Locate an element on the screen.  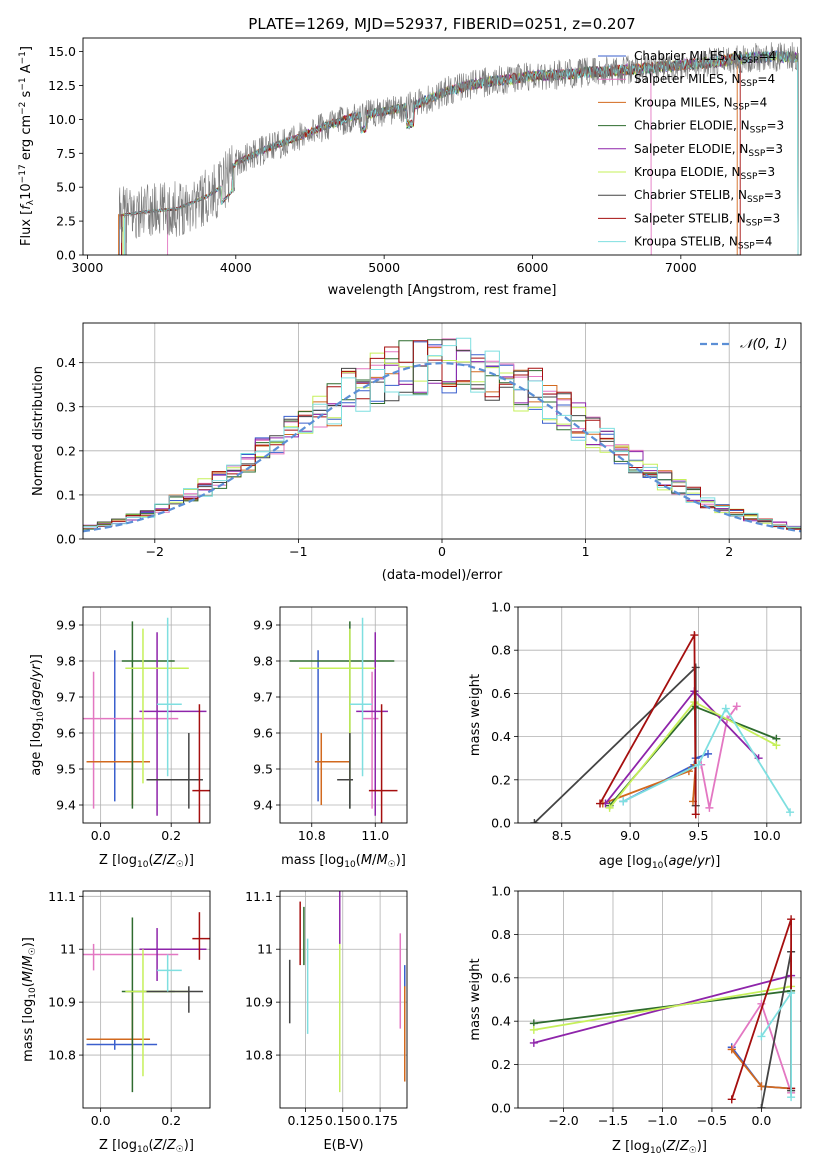
label-part: Salpeter STELIB, N is located at coordinates (690, 218).